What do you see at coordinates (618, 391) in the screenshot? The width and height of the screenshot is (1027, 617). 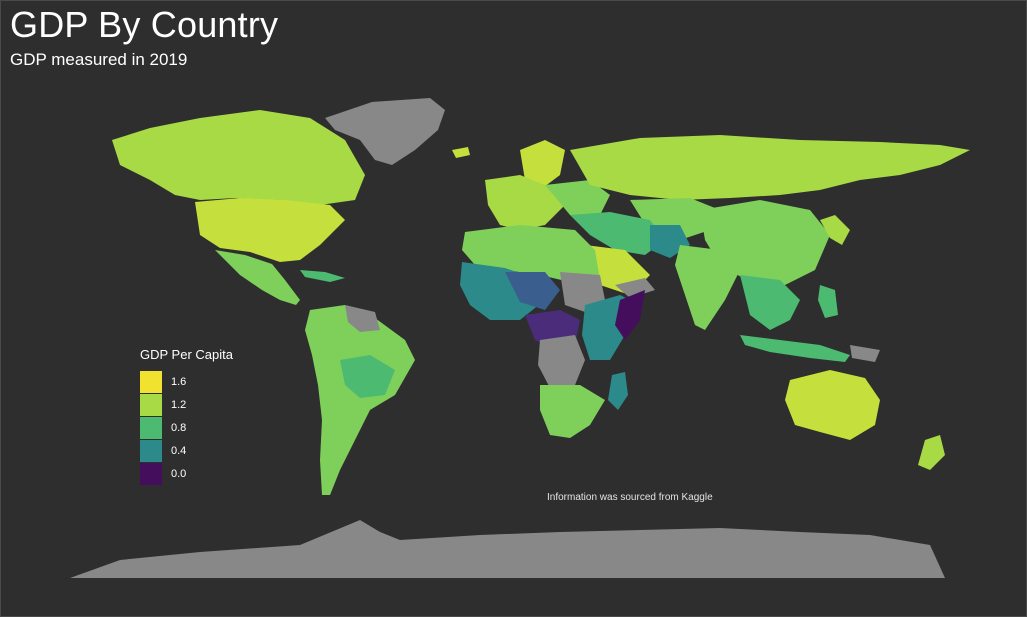 I see `region-madagascar` at bounding box center [618, 391].